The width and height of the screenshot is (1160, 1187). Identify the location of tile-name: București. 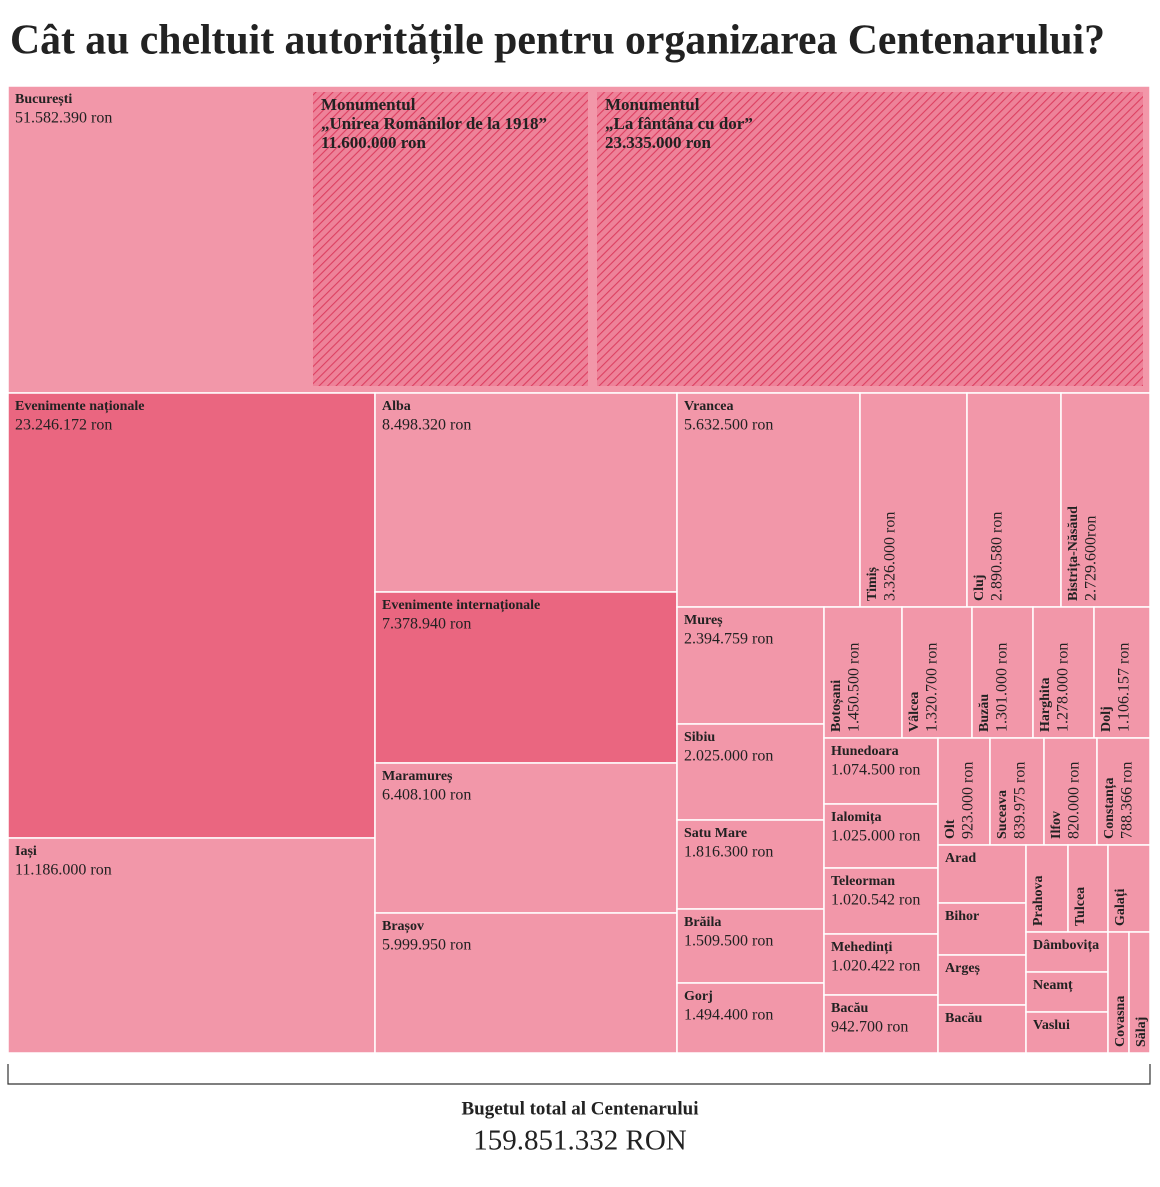
(43, 99).